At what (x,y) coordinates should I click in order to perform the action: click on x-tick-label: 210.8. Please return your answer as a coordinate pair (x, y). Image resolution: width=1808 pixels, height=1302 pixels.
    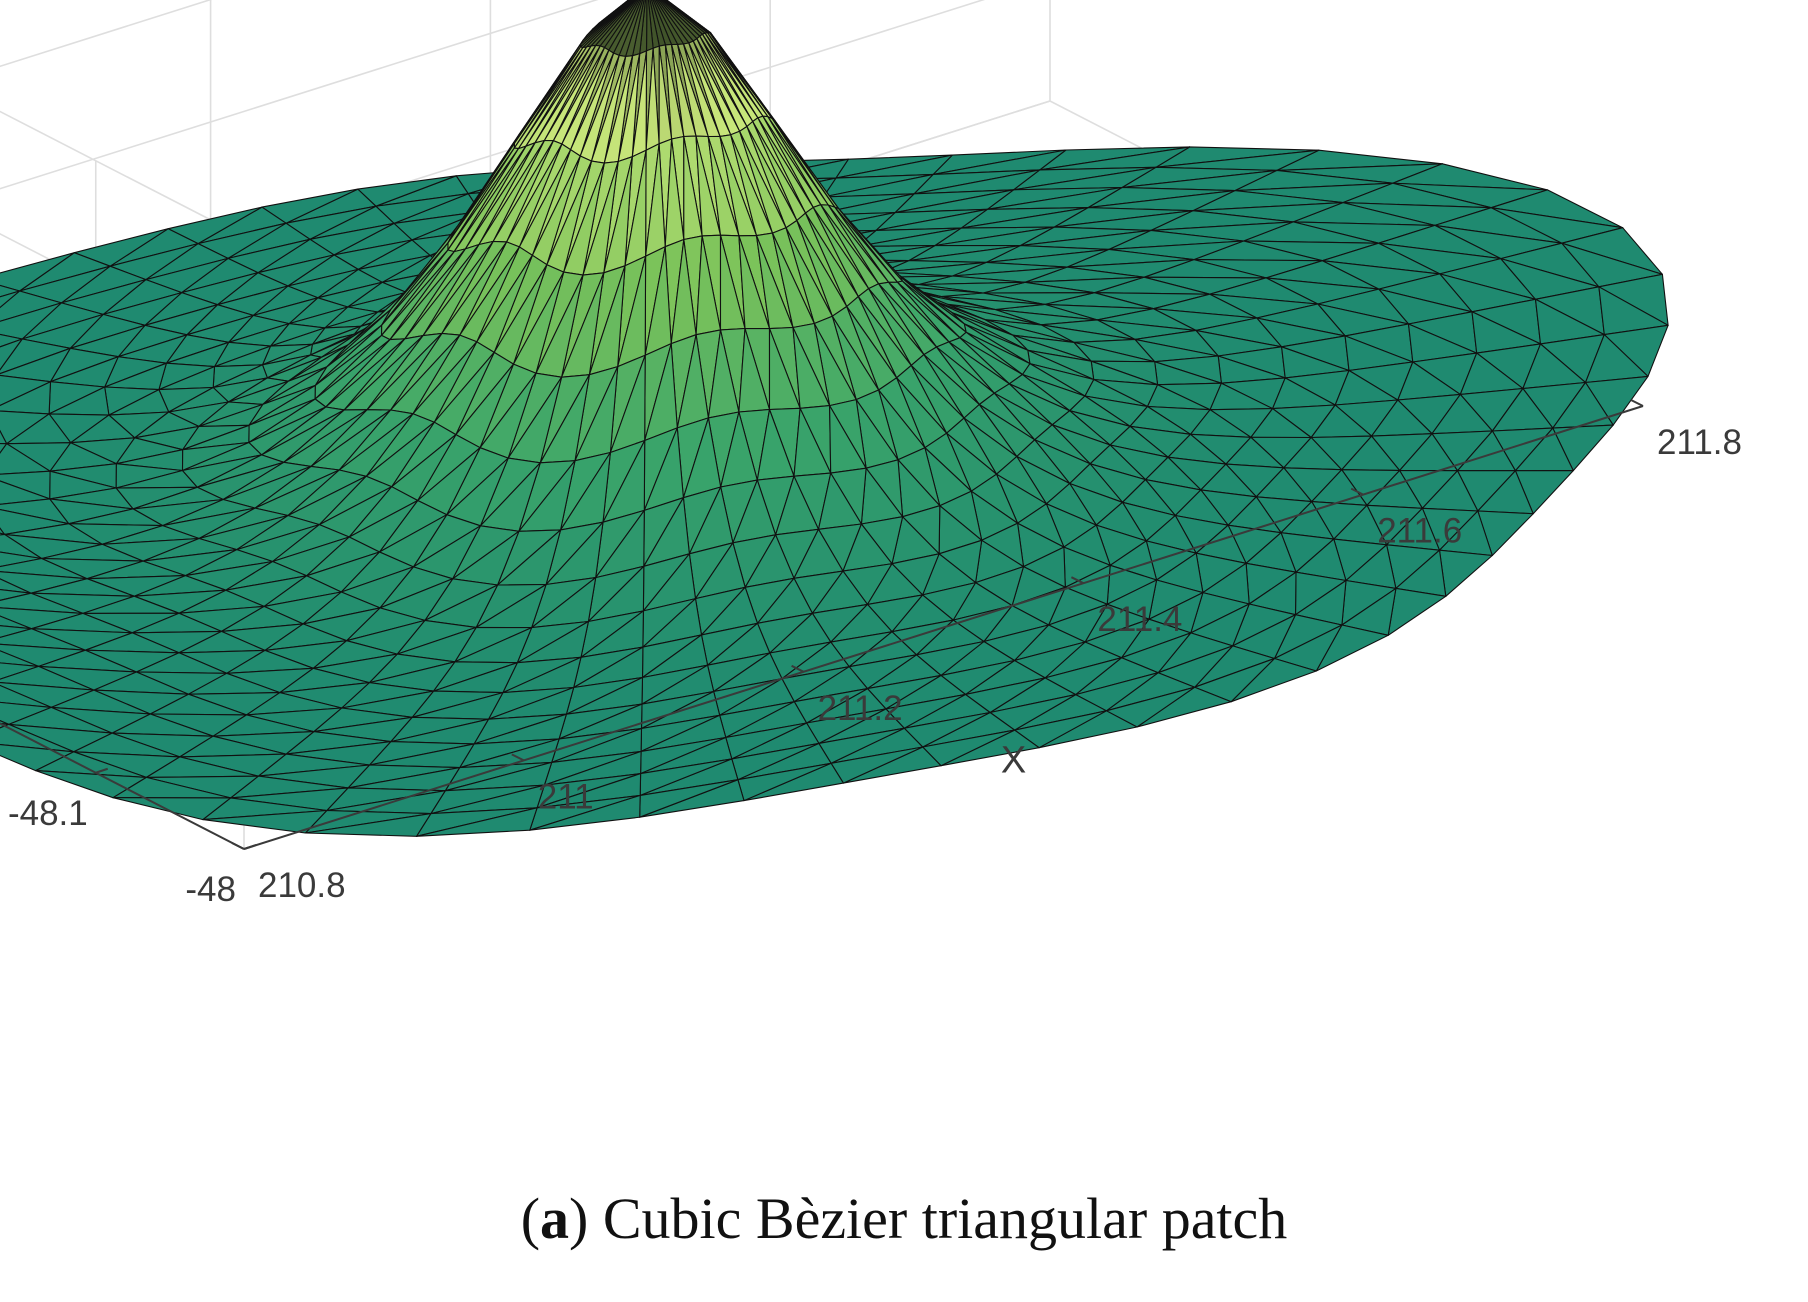
    Looking at the image, I should click on (302, 885).